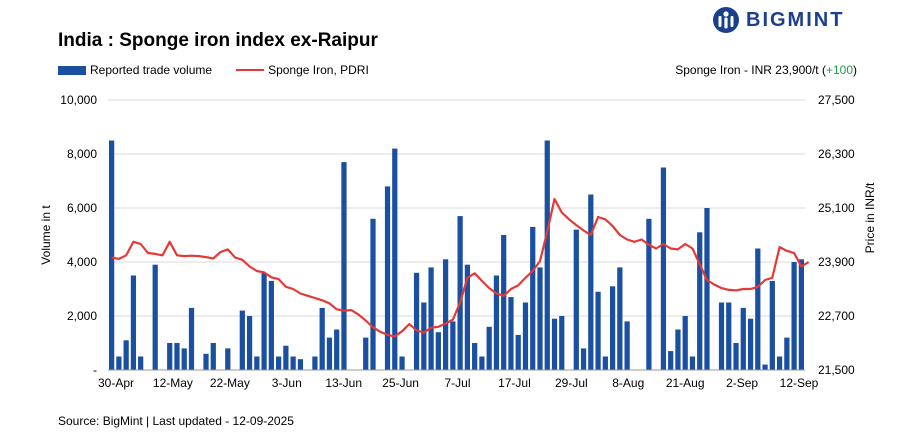 The image size is (907, 438). I want to click on left-tick-label: 4,000, so click(82, 262).